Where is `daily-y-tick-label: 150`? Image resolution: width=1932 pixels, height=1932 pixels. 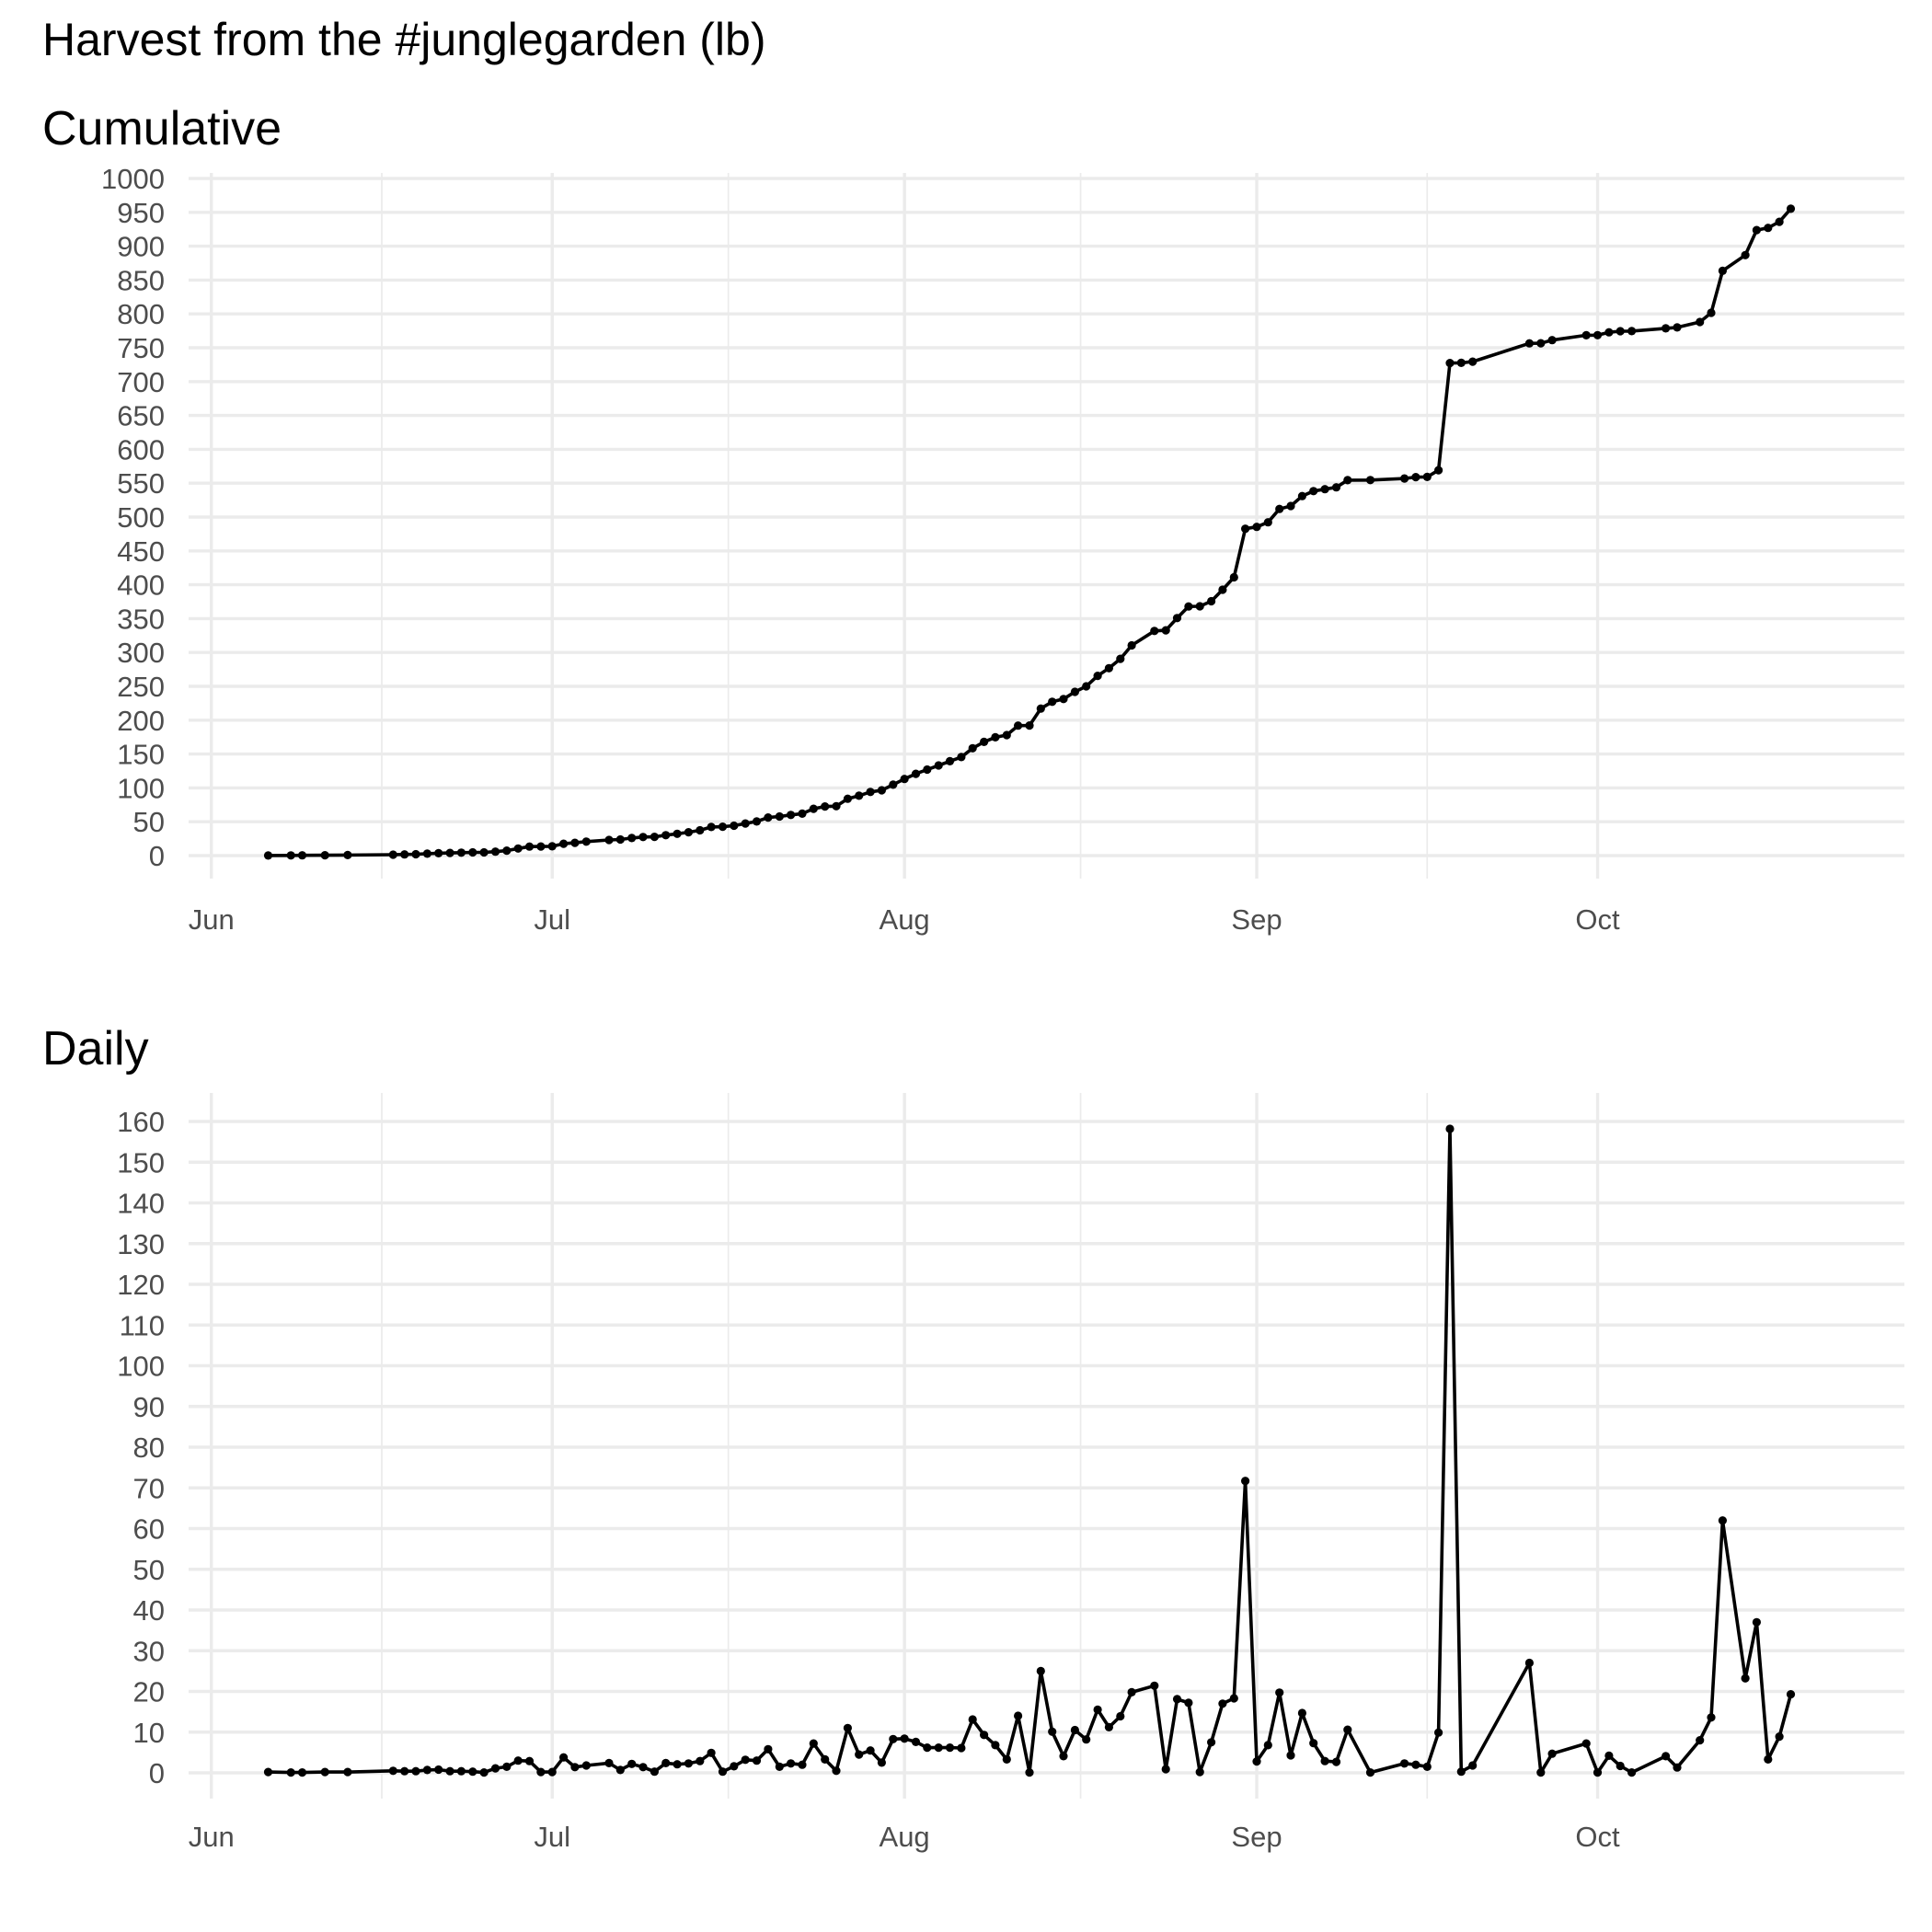 daily-y-tick-label: 150 is located at coordinates (141, 1162).